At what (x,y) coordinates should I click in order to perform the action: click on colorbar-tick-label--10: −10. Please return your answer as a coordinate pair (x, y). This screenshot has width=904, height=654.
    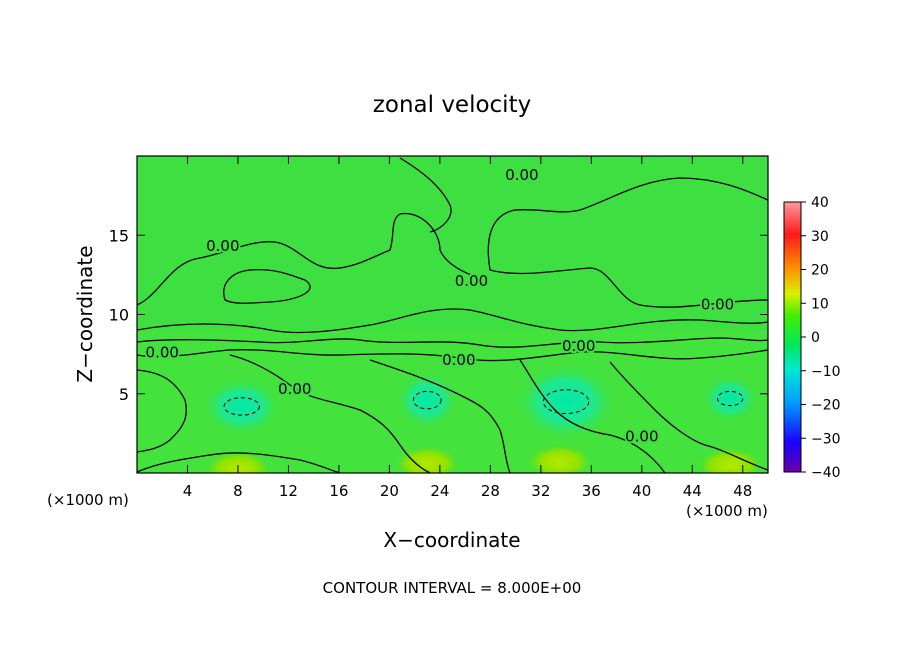
    Looking at the image, I should click on (826, 372).